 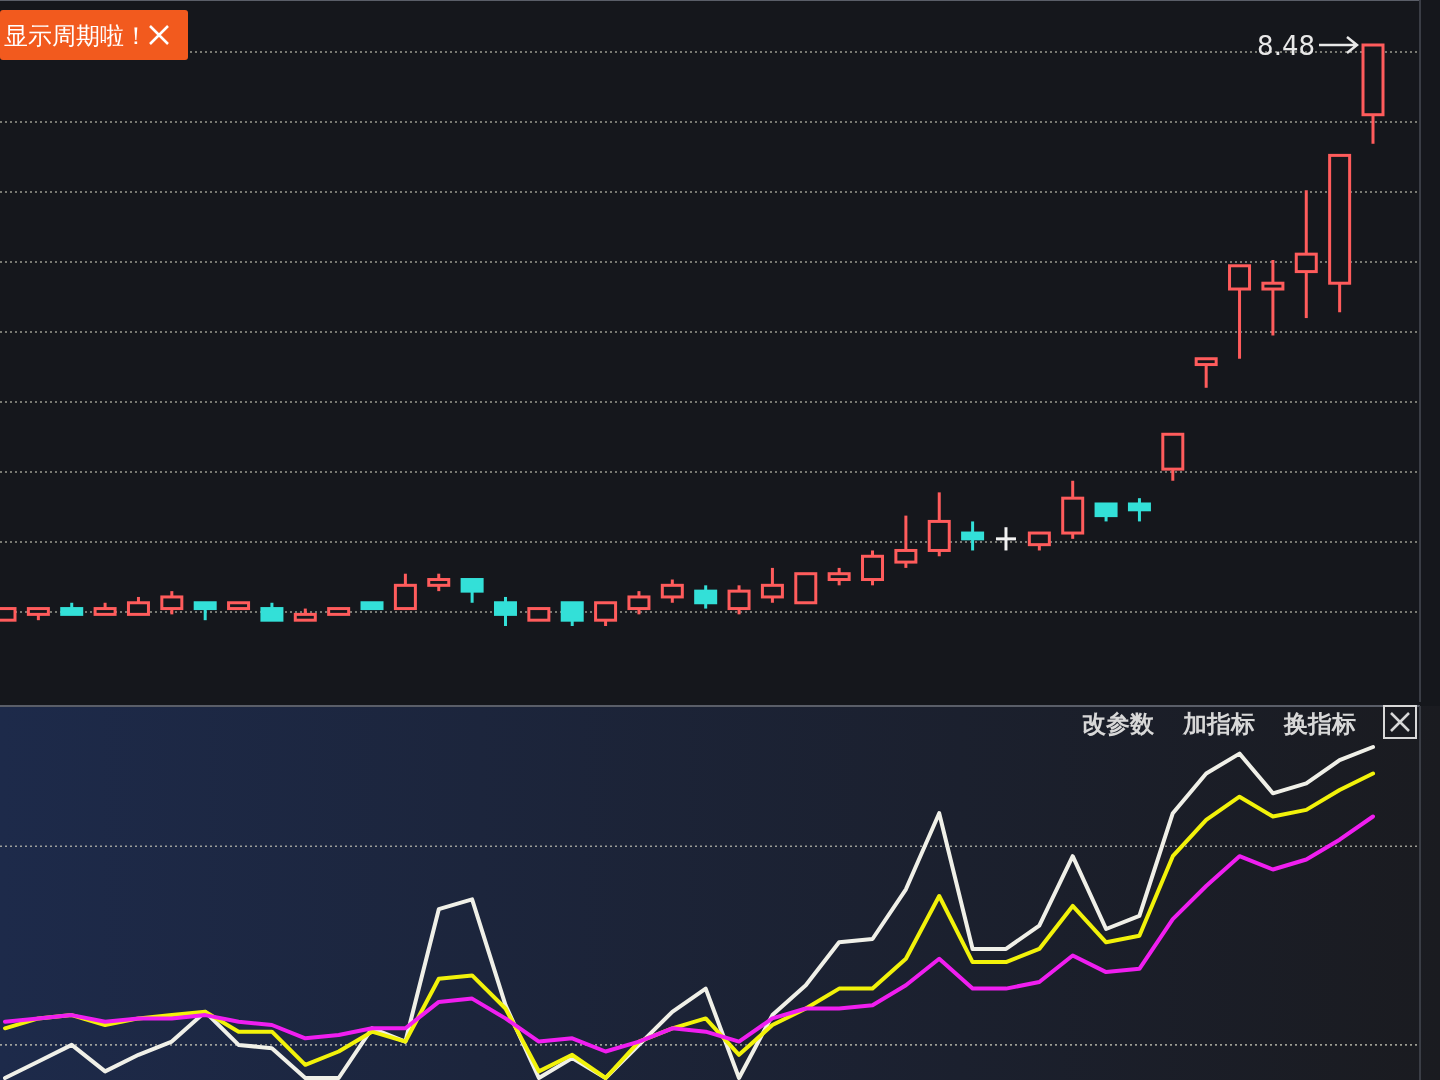 I want to click on annotation: 8.48, so click(x=1286, y=46).